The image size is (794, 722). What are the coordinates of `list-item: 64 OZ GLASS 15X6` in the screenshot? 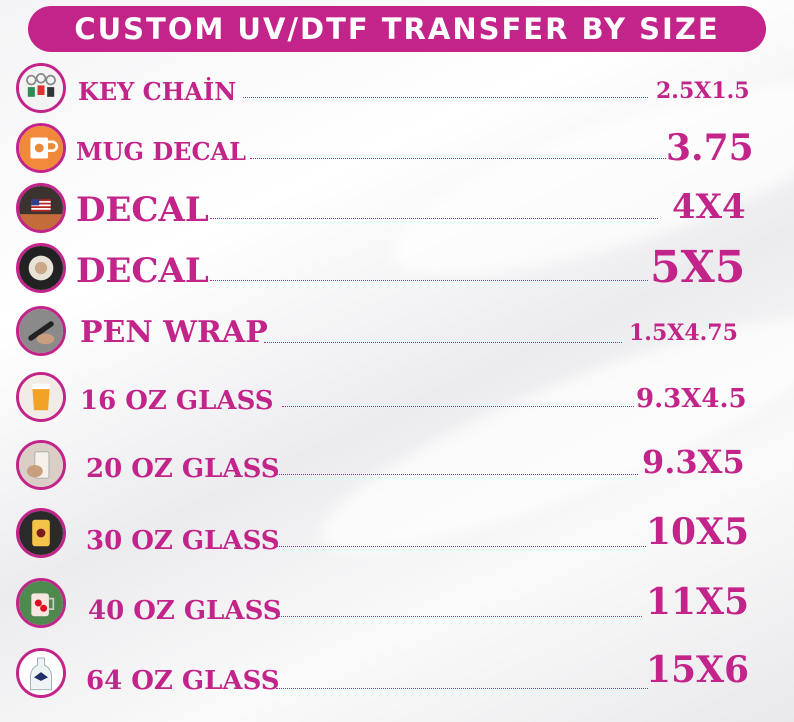 It's located at (397, 674).